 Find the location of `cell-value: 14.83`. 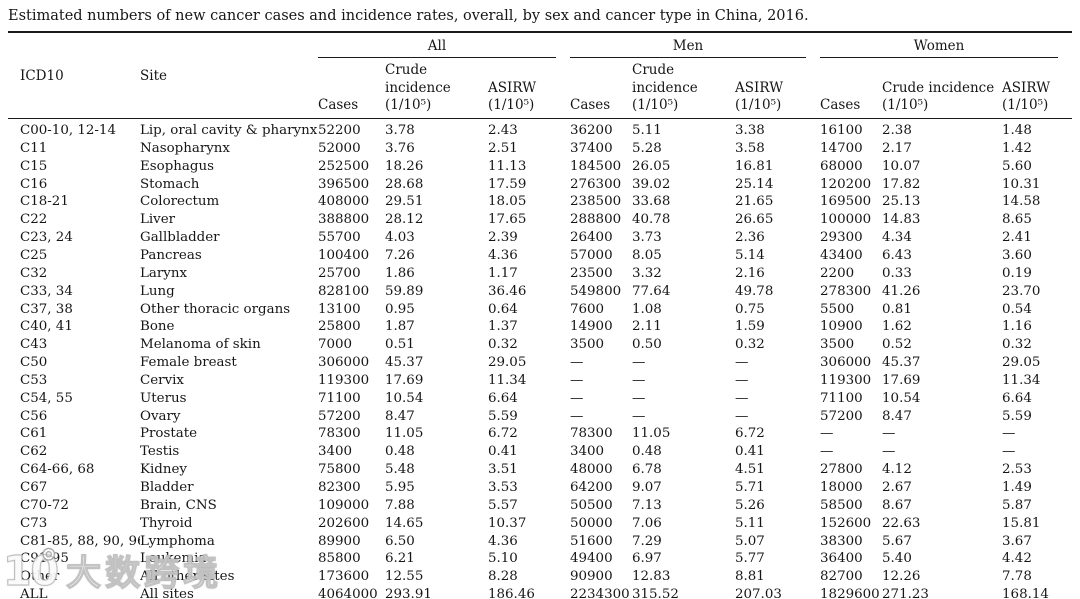

cell-value: 14.83 is located at coordinates (901, 220).